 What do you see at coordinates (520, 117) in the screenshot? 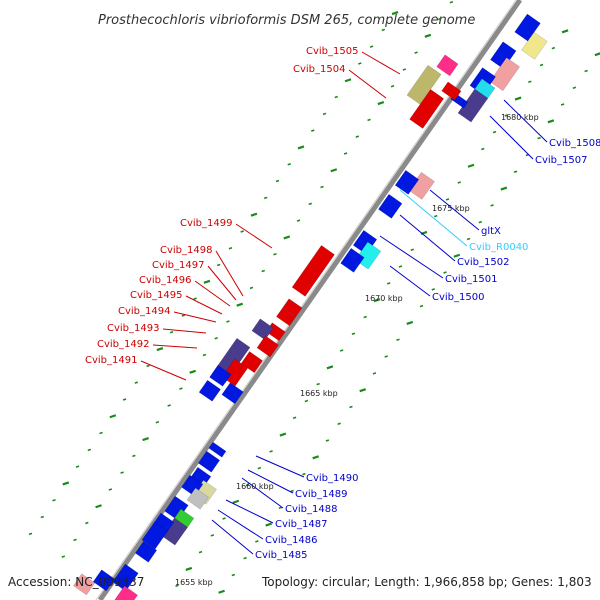
I see `kbp-label-1680: 1680 kbp` at bounding box center [520, 117].